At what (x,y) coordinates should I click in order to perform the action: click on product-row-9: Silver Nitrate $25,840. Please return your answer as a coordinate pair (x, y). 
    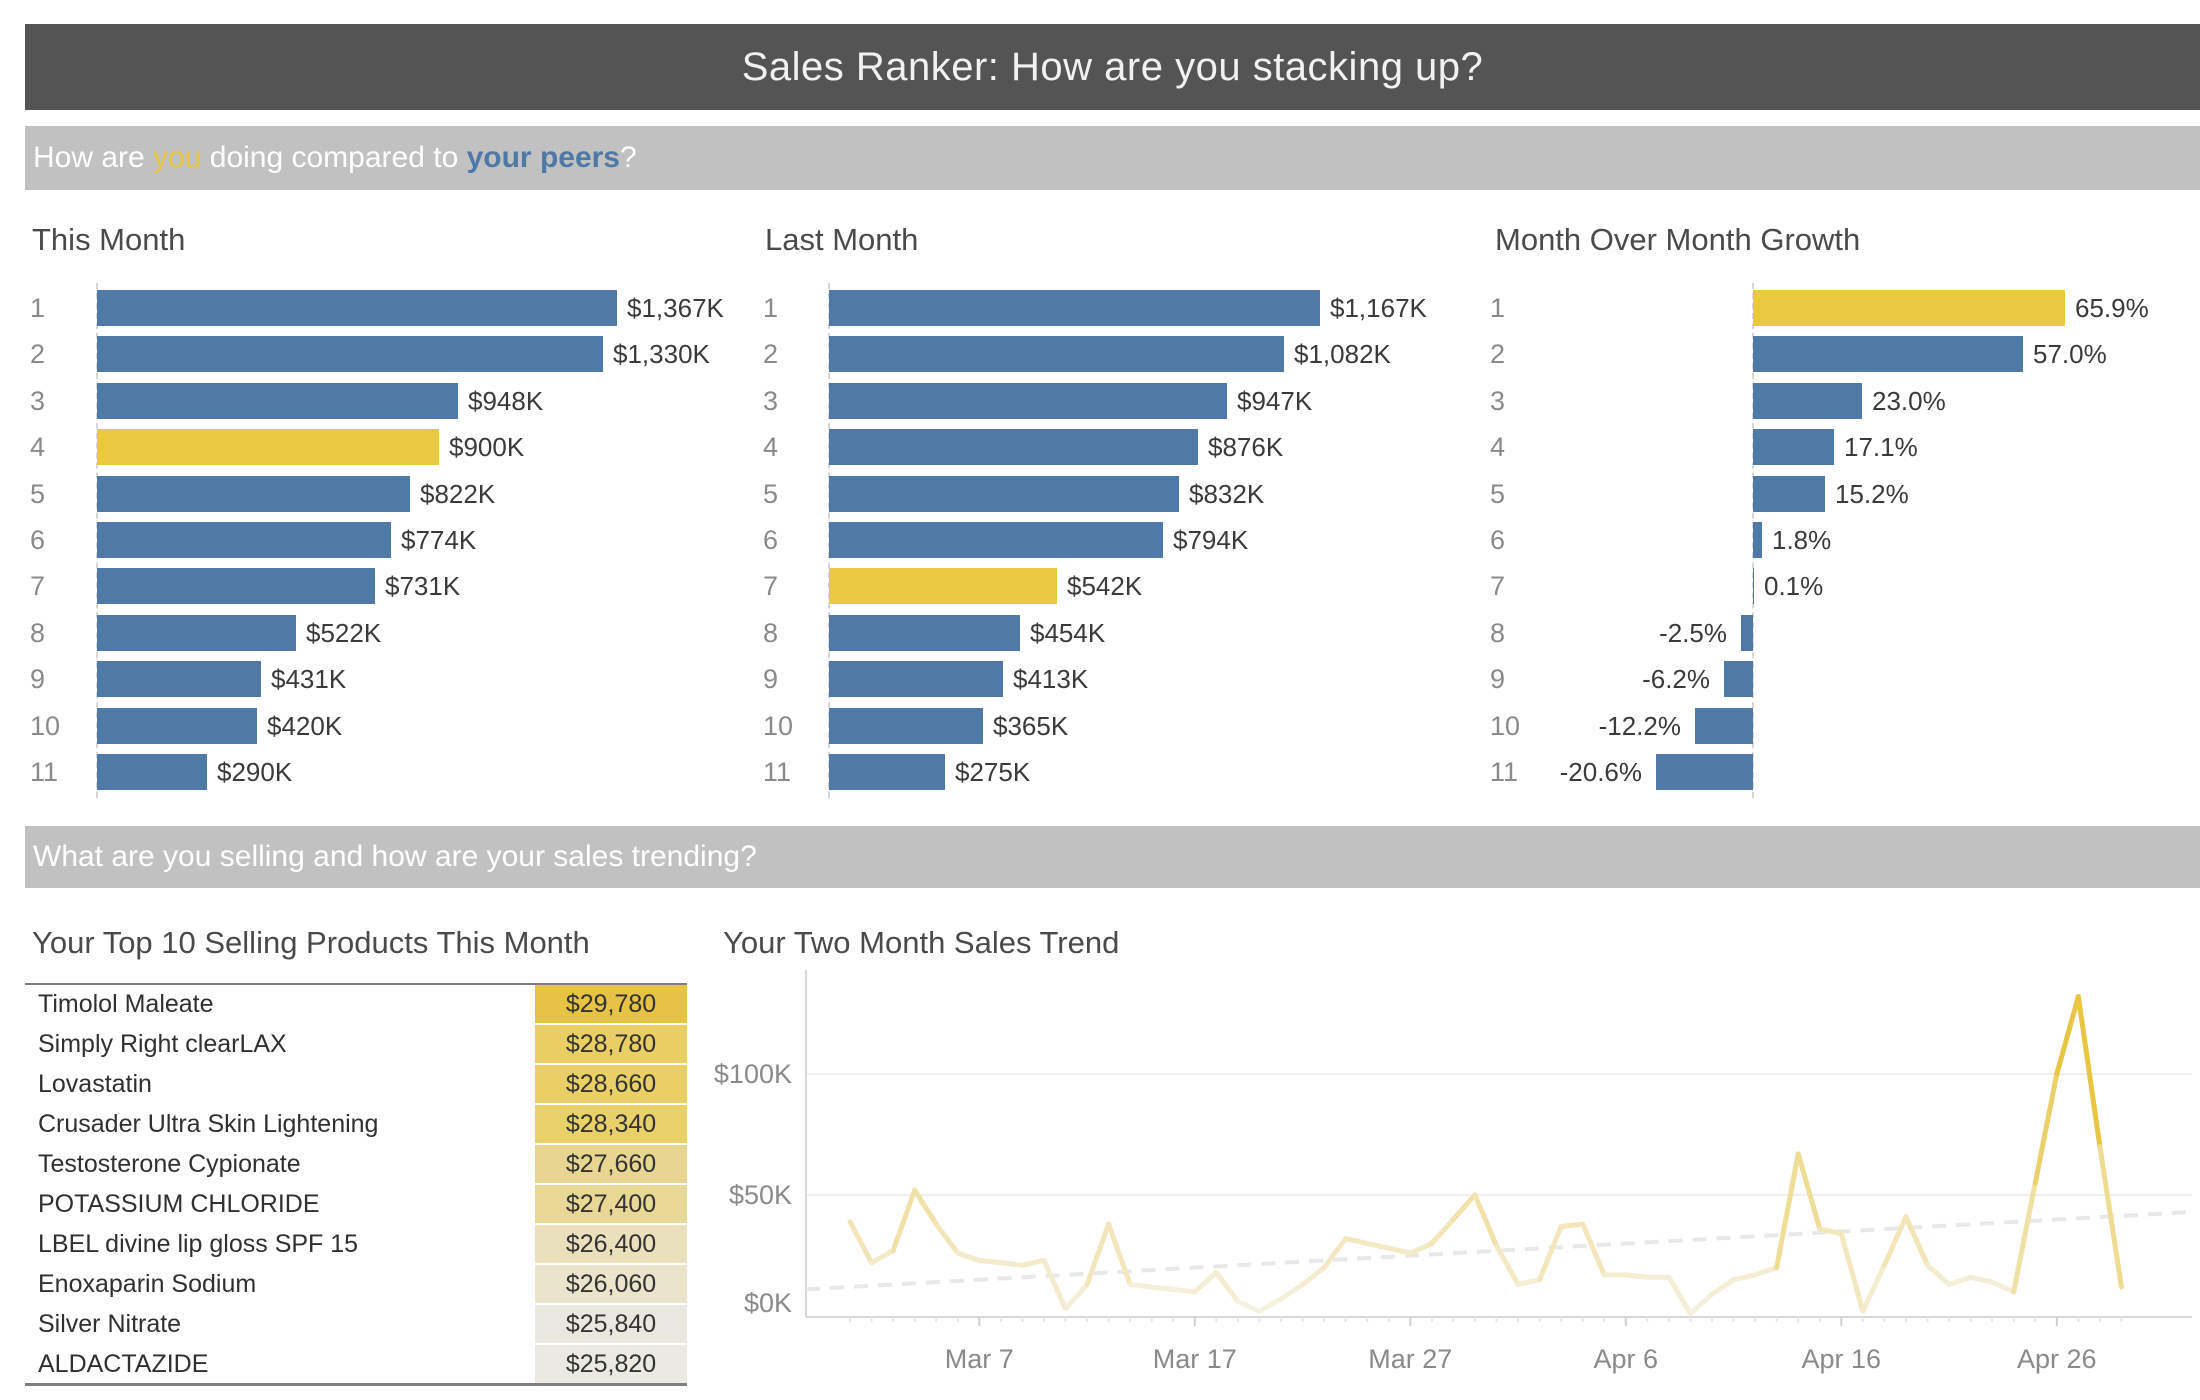
    Looking at the image, I should click on (356, 1324).